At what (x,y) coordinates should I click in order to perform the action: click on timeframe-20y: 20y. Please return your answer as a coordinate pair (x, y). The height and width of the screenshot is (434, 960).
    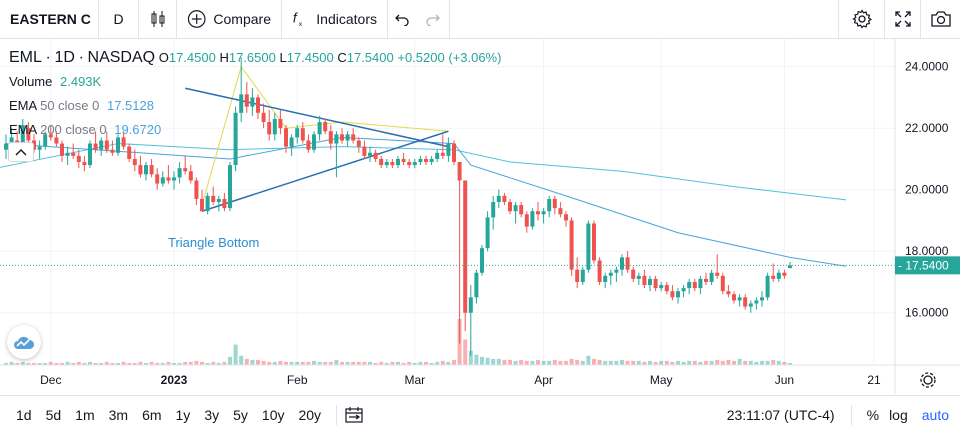
    Looking at the image, I should click on (310, 414).